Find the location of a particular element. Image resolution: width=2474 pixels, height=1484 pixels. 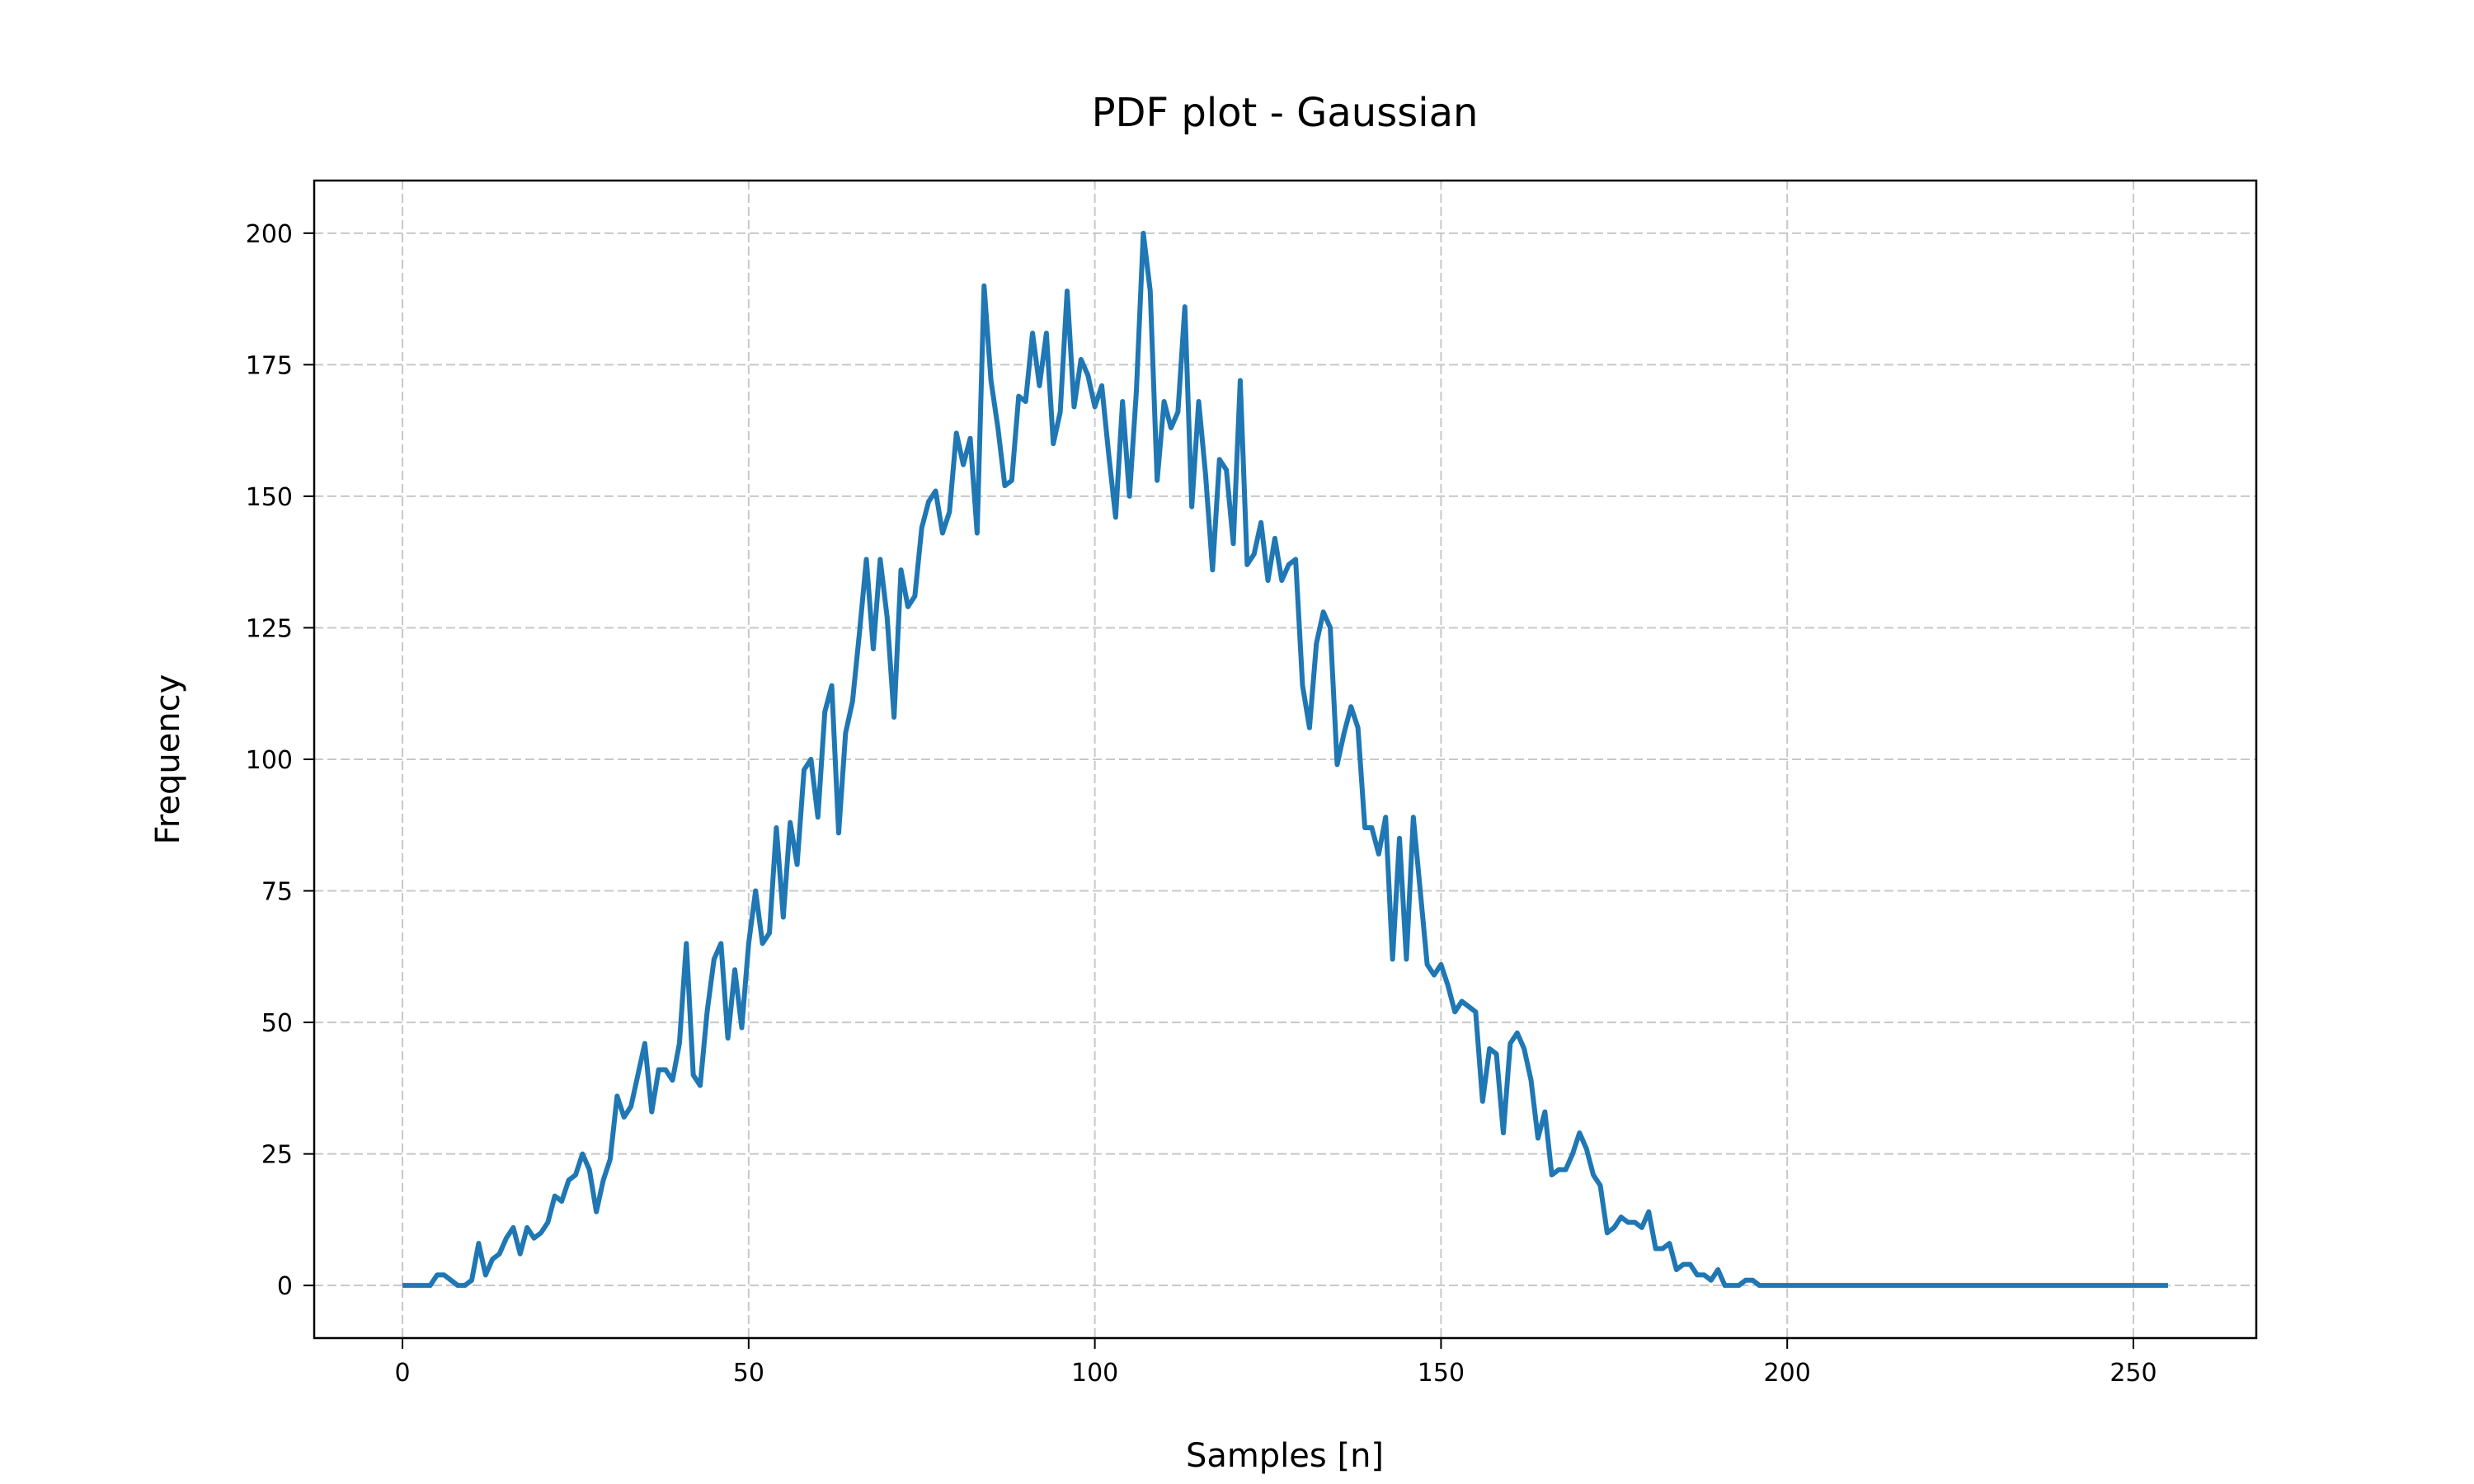

x-tick-label: 150 is located at coordinates (1441, 1373).